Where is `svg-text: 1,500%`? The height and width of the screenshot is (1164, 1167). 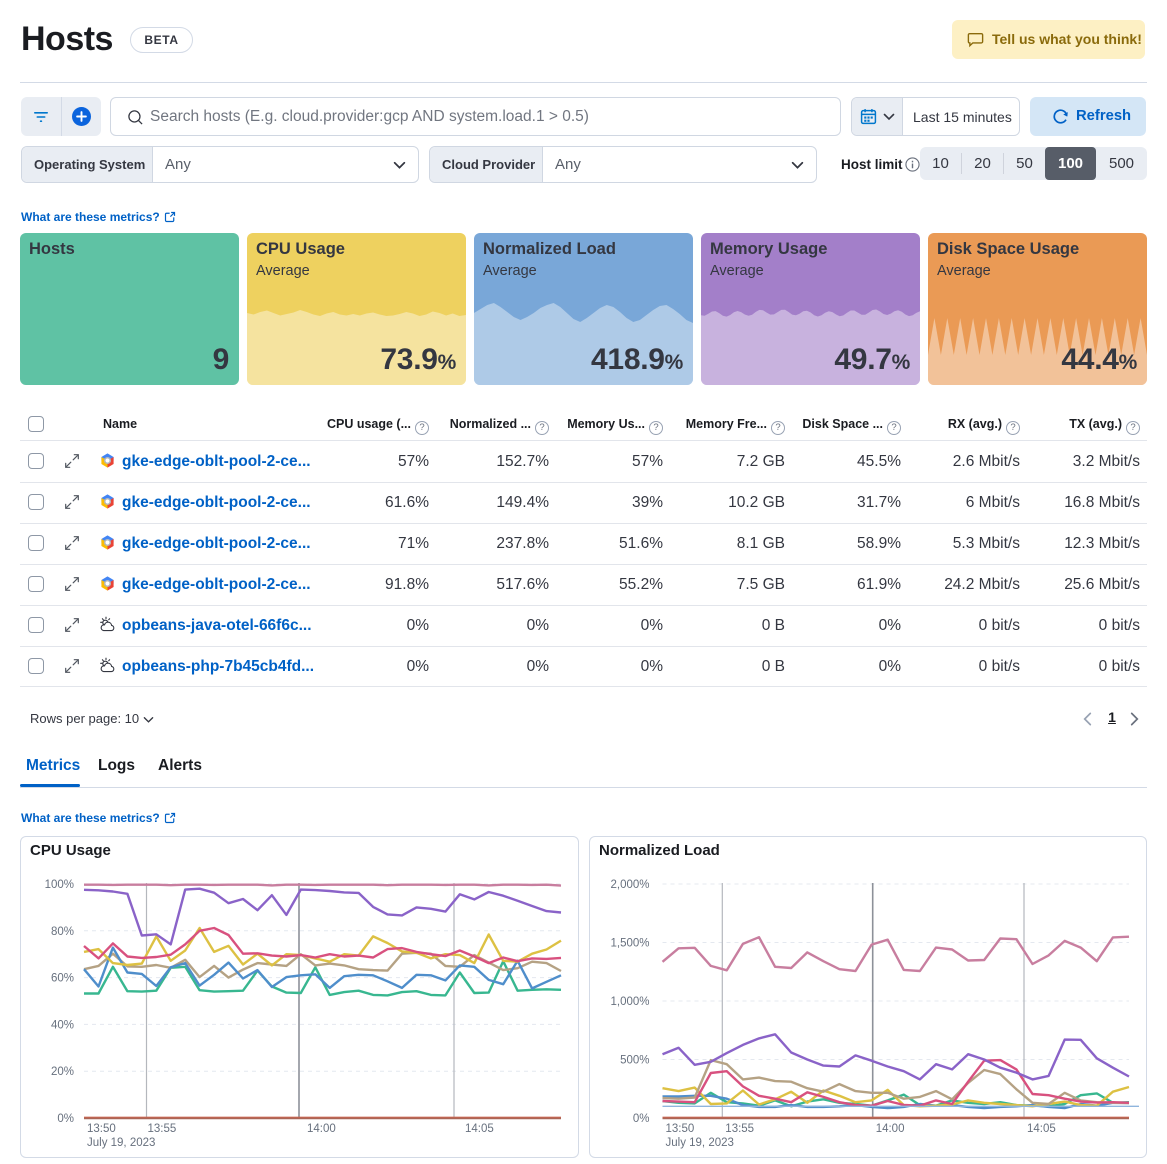
svg-text: 1,500% is located at coordinates (629, 944).